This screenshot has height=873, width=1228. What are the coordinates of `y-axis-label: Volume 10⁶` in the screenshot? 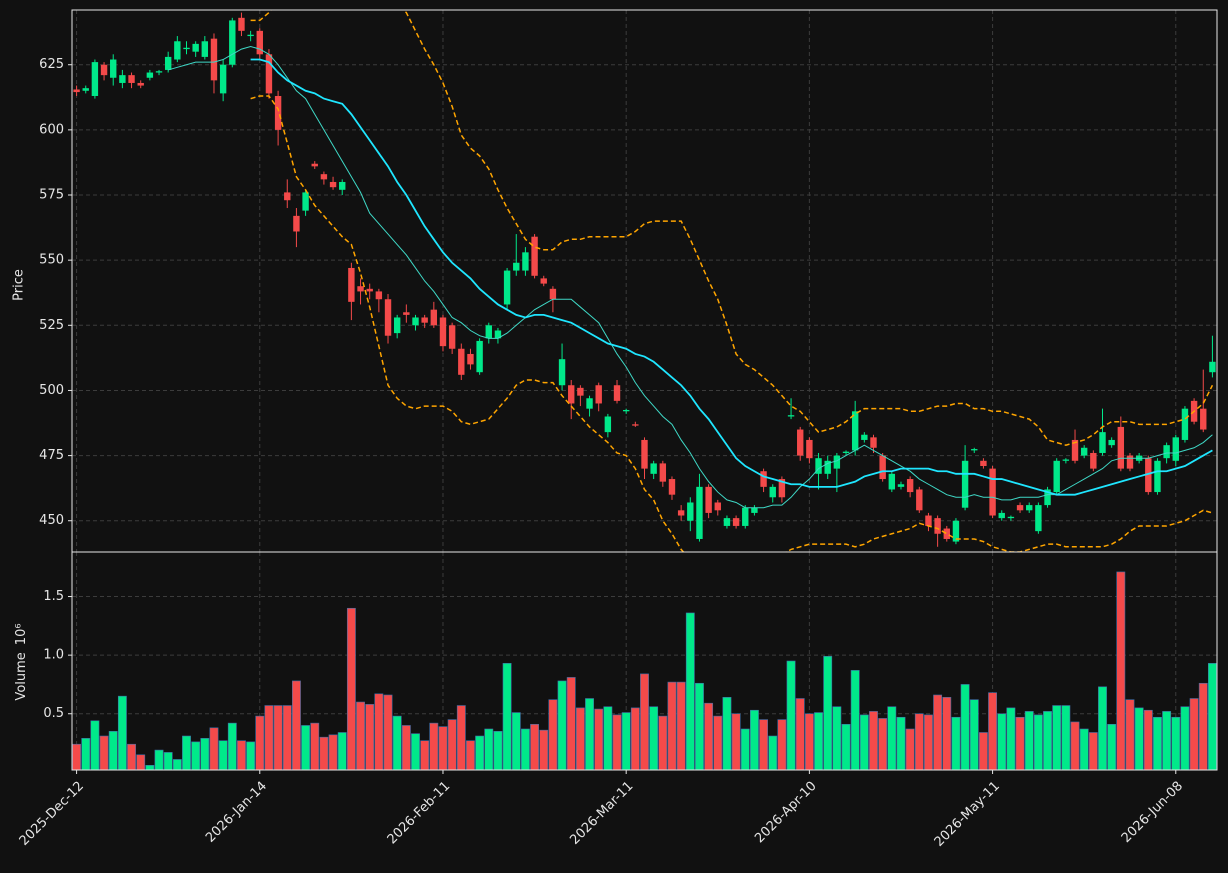 It's located at (21, 661).